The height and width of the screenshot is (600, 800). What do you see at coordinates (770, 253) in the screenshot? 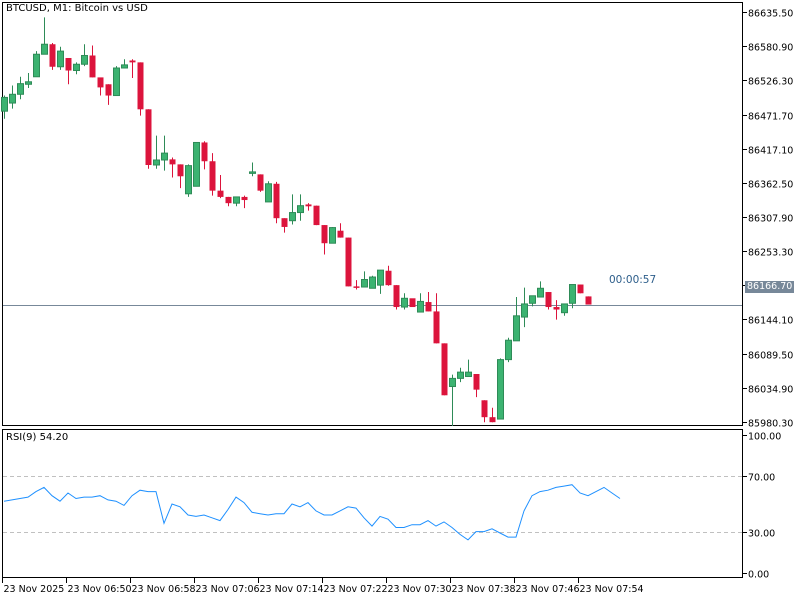
I see `price-tick-label: 86253.30` at bounding box center [770, 253].